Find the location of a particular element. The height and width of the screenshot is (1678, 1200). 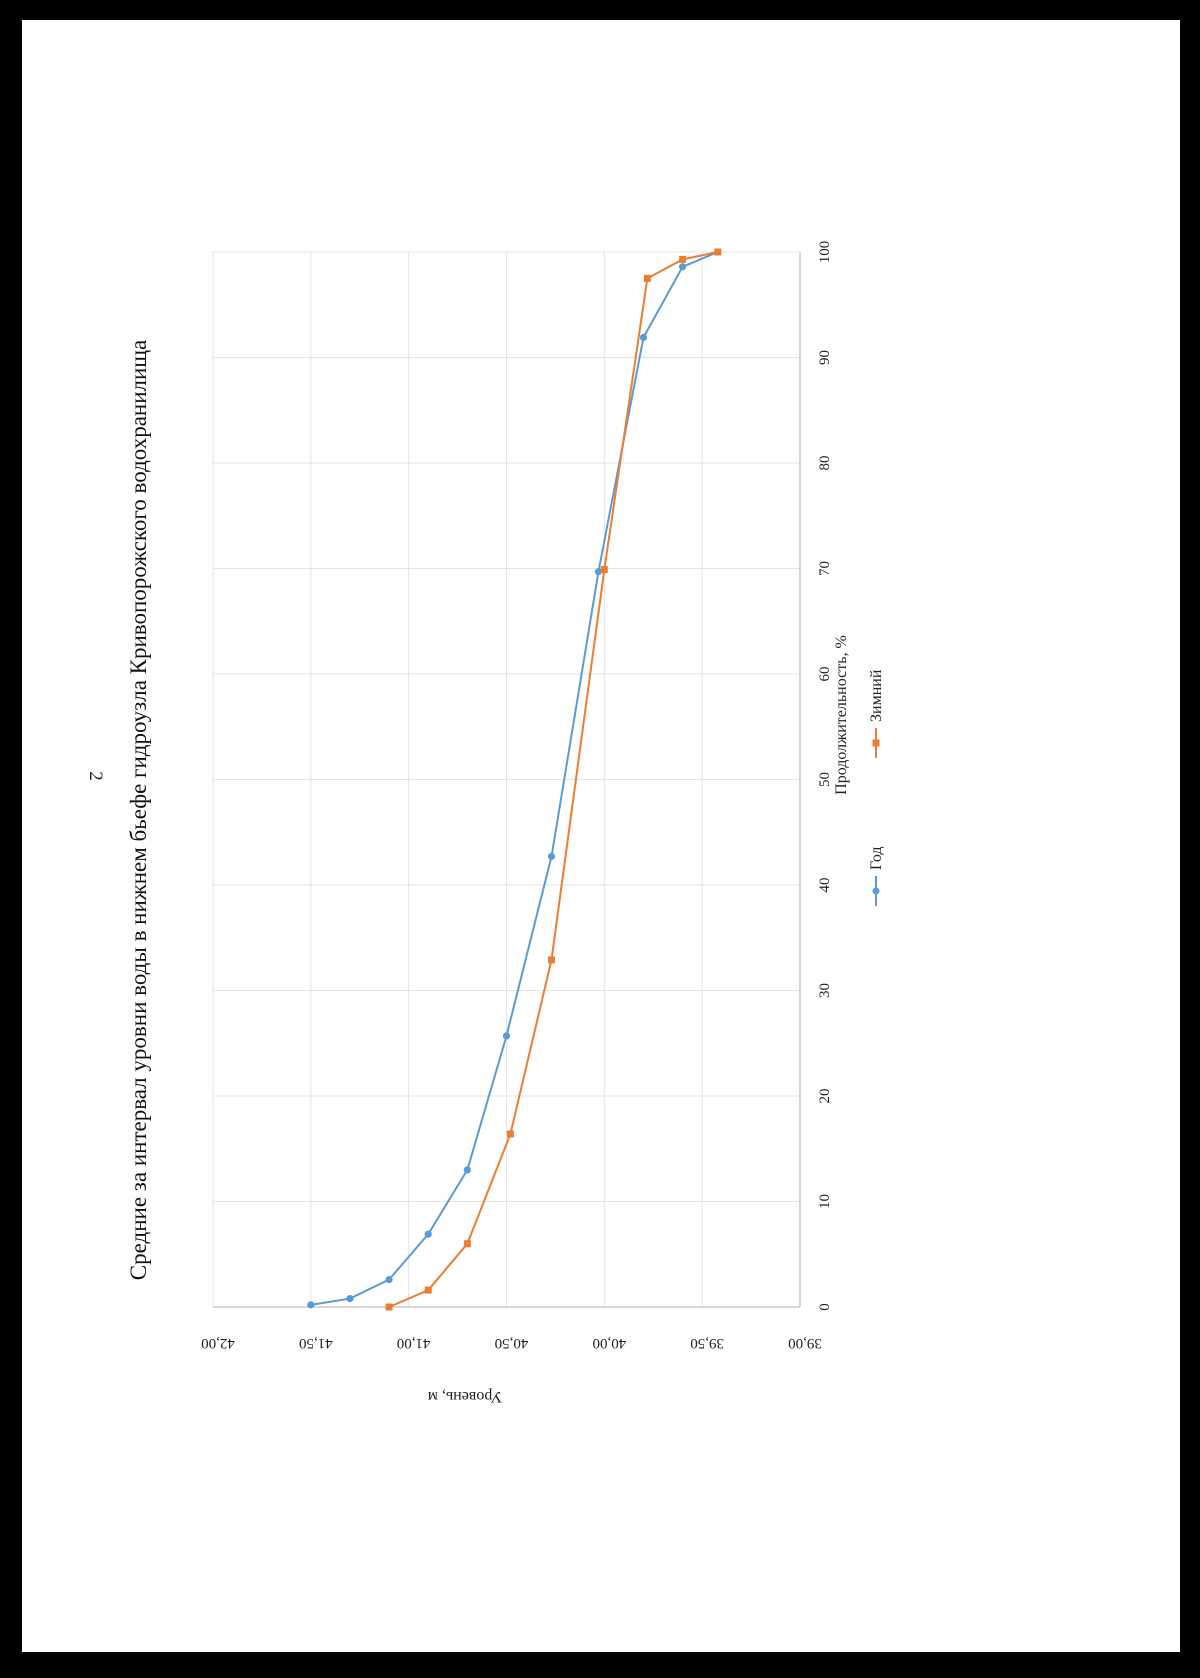

x-tick-label: 30 is located at coordinates (825, 990).